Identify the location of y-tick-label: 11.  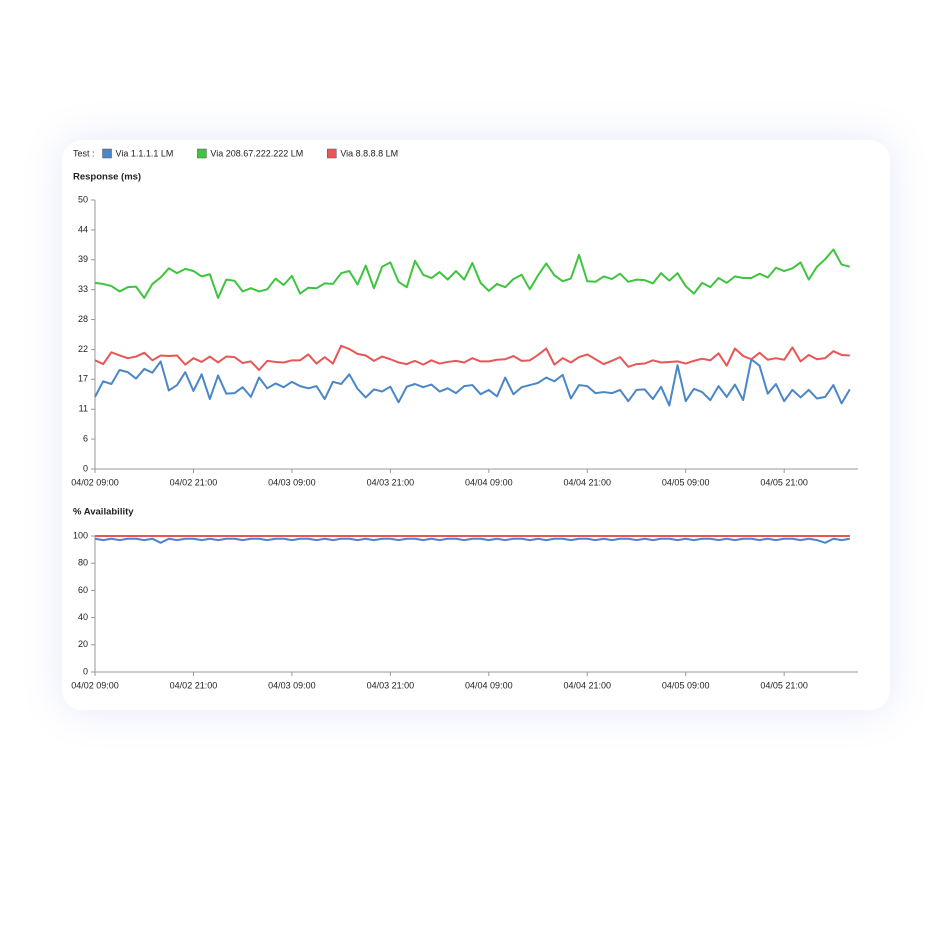
(83, 409).